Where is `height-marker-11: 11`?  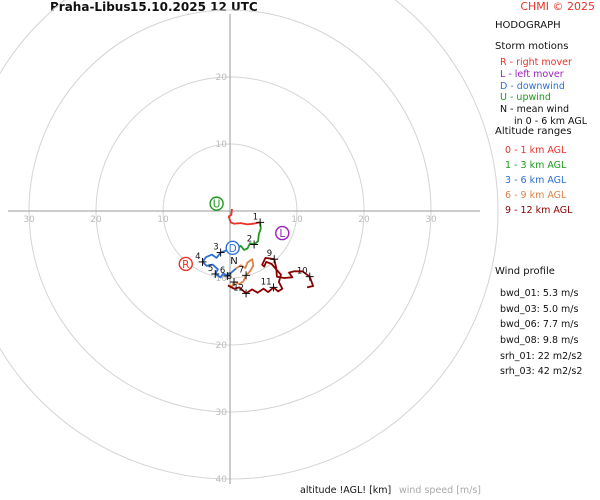
height-marker-11: 11 is located at coordinates (269, 284).